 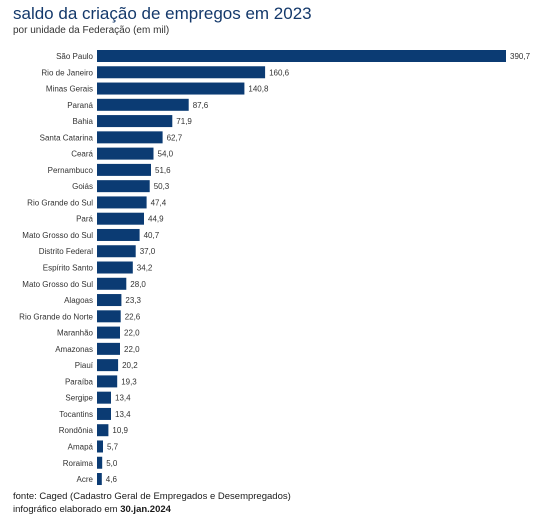 I want to click on bar-rio-grande-do-sul, so click(x=122, y=202).